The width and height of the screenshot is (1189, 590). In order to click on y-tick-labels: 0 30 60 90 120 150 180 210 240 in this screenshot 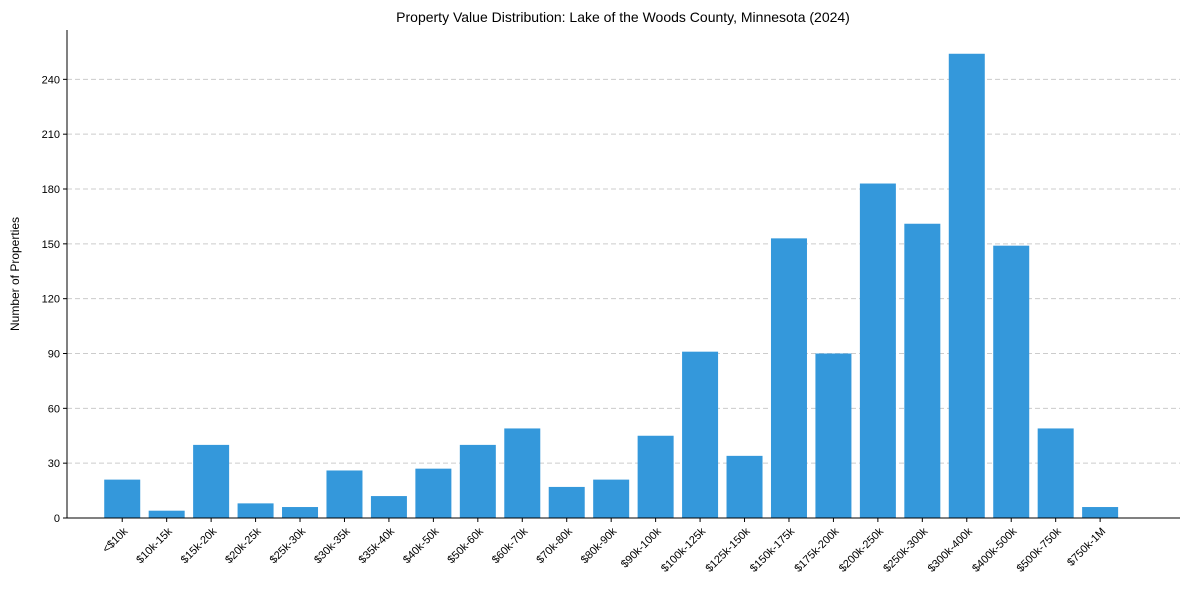, I will do `click(54, 299)`.